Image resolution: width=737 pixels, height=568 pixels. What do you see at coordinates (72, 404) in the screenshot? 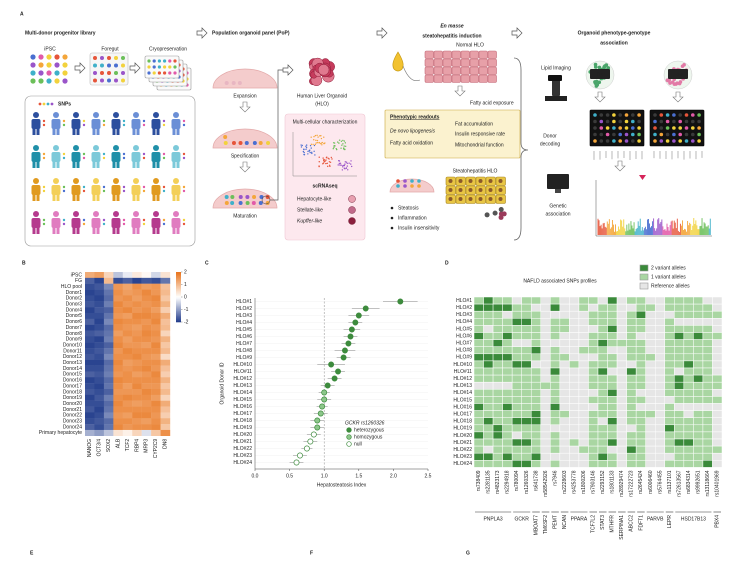
I see `row-label: Donor20` at bounding box center [72, 404].